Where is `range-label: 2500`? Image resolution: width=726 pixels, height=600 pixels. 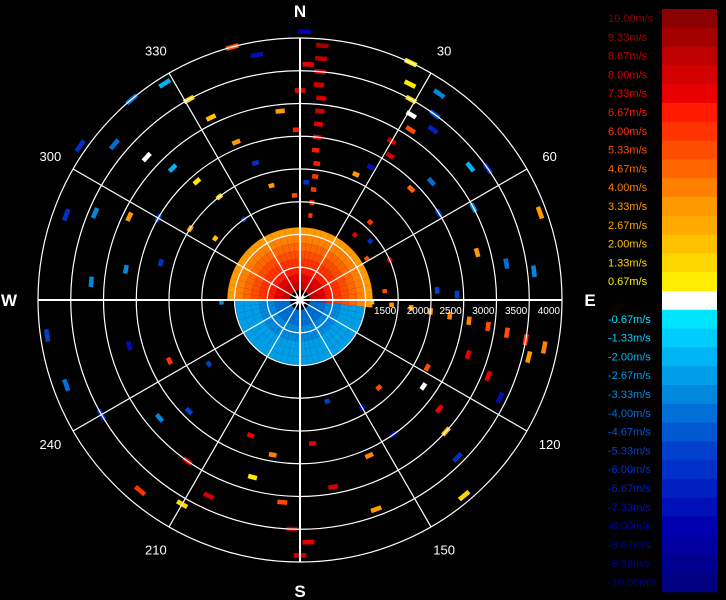 range-label: 2500 is located at coordinates (451, 311).